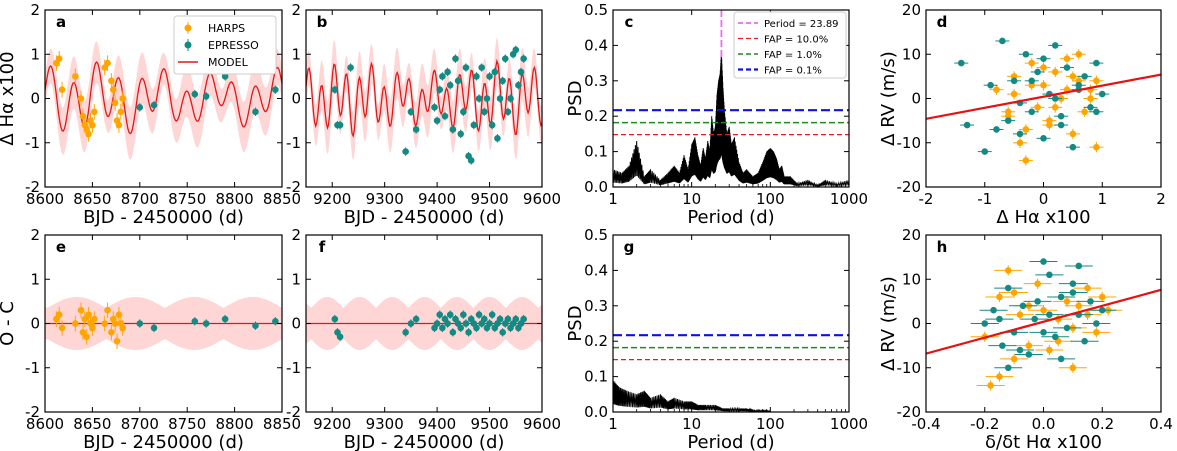 The image size is (1177, 451). What do you see at coordinates (911, 235) in the screenshot?
I see `y-tick-label: 20` at bounding box center [911, 235].